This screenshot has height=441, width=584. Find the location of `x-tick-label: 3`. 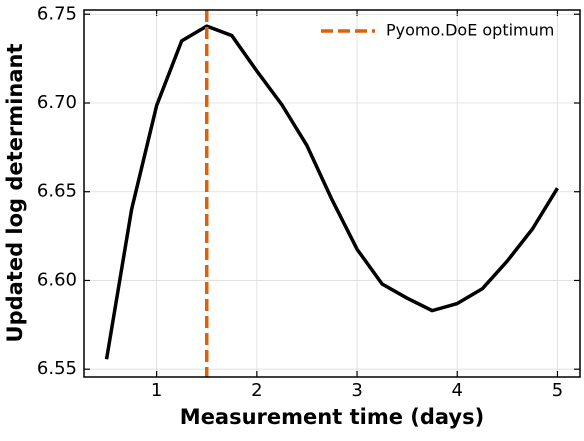

x-tick-label: 3 is located at coordinates (356, 390).